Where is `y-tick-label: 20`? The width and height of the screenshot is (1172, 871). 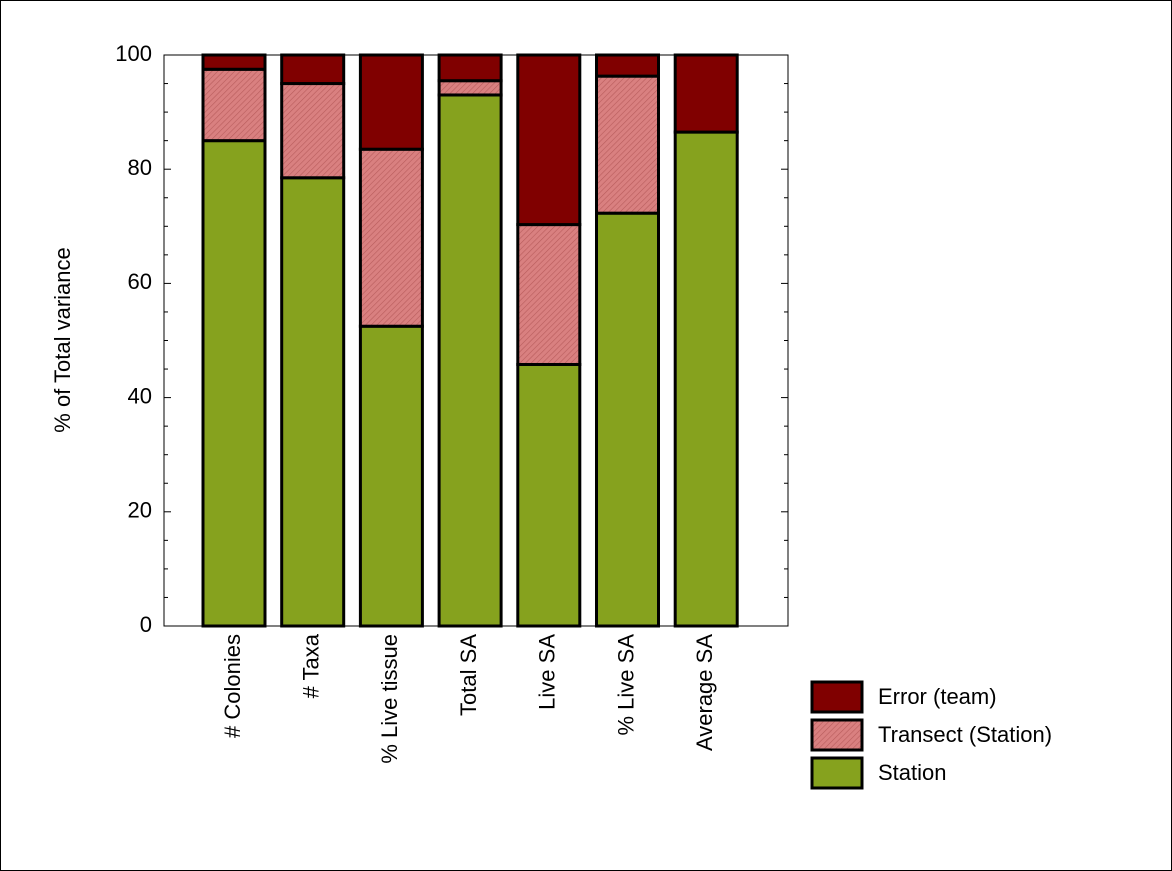
y-tick-label: 20 is located at coordinates (140, 510).